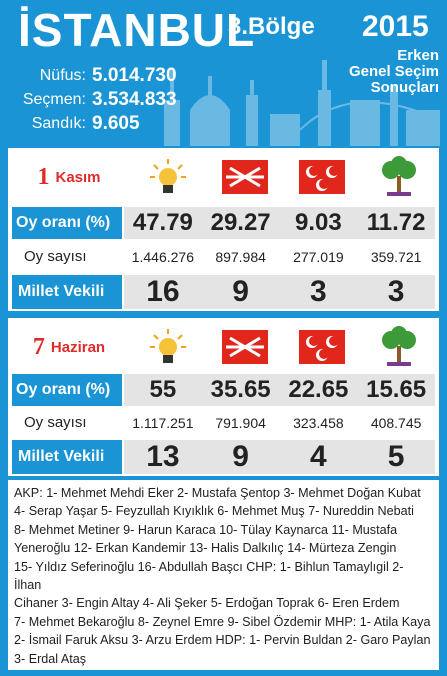  Describe the element at coordinates (279, 223) in the screenshot. I see `vote-share-row: 47.79 29.27 9.03 11.72` at that location.